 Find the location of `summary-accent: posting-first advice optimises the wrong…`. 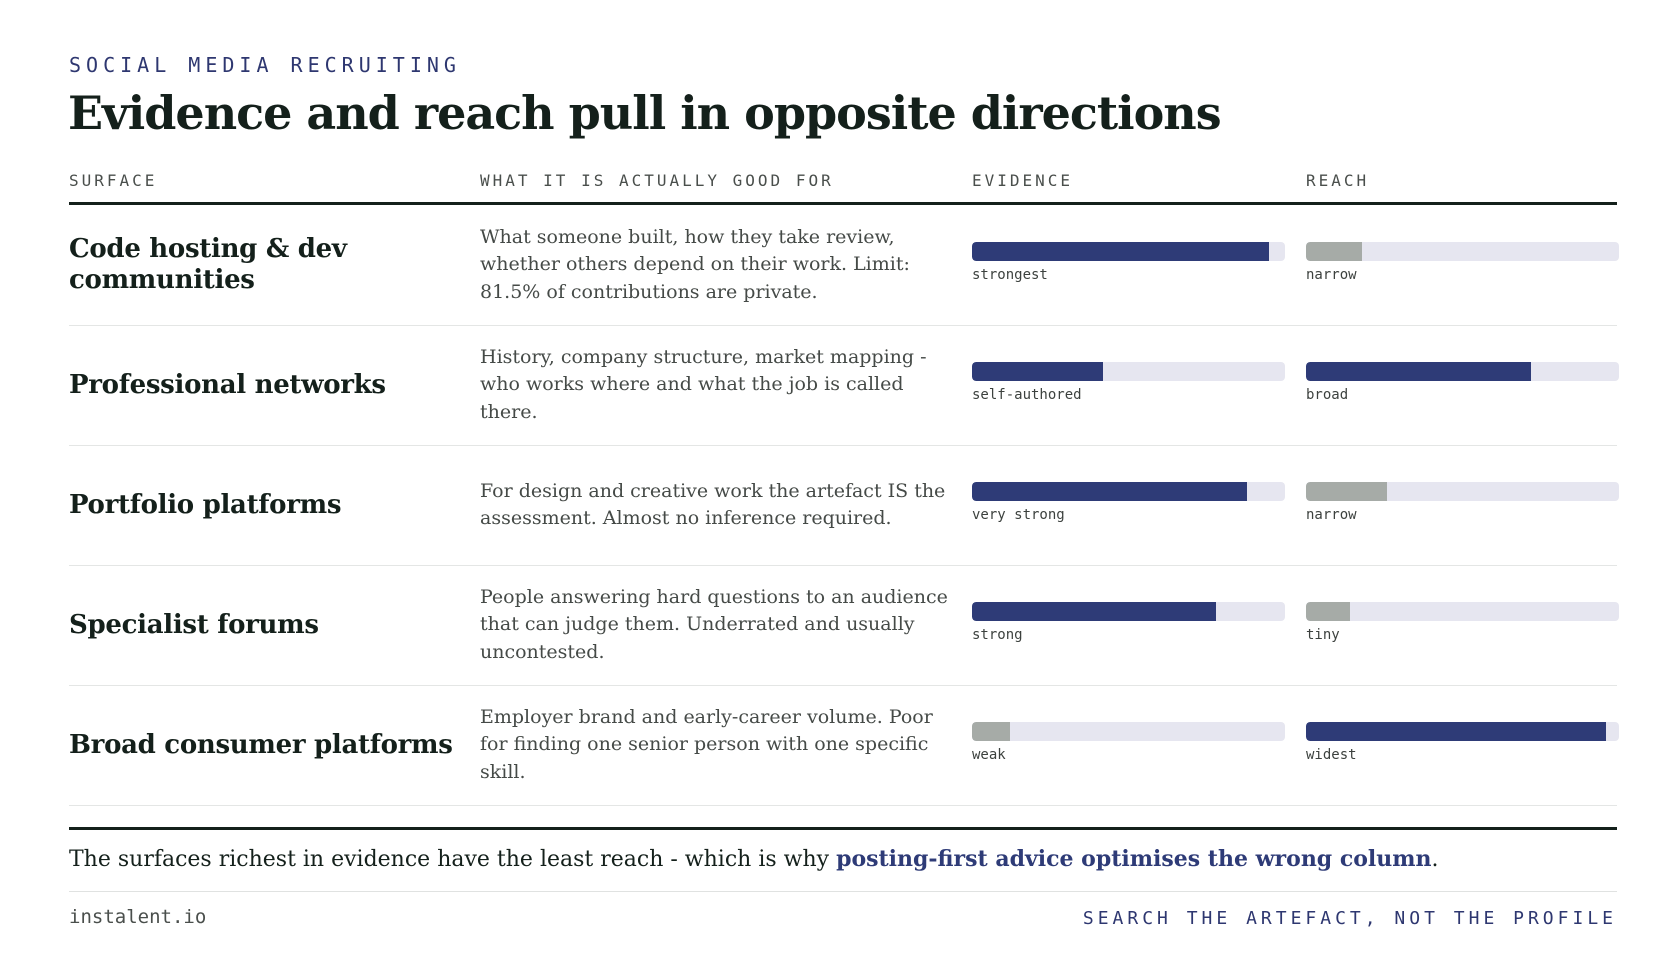

summary-accent: posting-first advice optimises the wrong… is located at coordinates (1134, 859).